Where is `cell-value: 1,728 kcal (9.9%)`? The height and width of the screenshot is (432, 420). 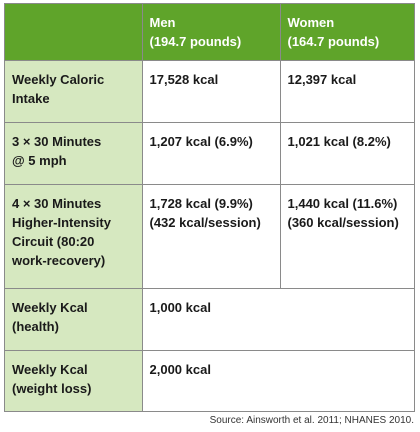 cell-value: 1,728 kcal (9.9%) is located at coordinates (201, 203).